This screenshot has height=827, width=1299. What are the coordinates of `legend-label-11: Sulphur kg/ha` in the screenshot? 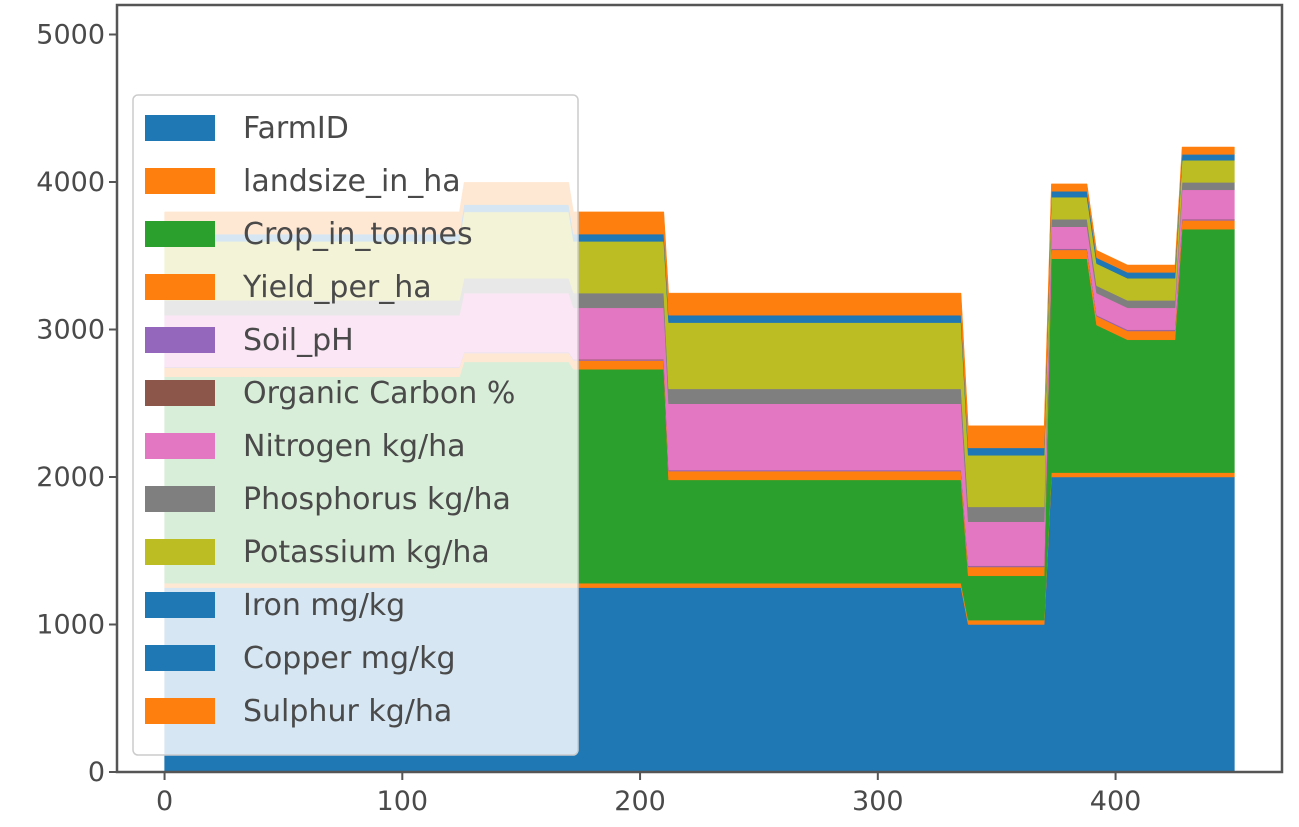 It's located at (347, 711).